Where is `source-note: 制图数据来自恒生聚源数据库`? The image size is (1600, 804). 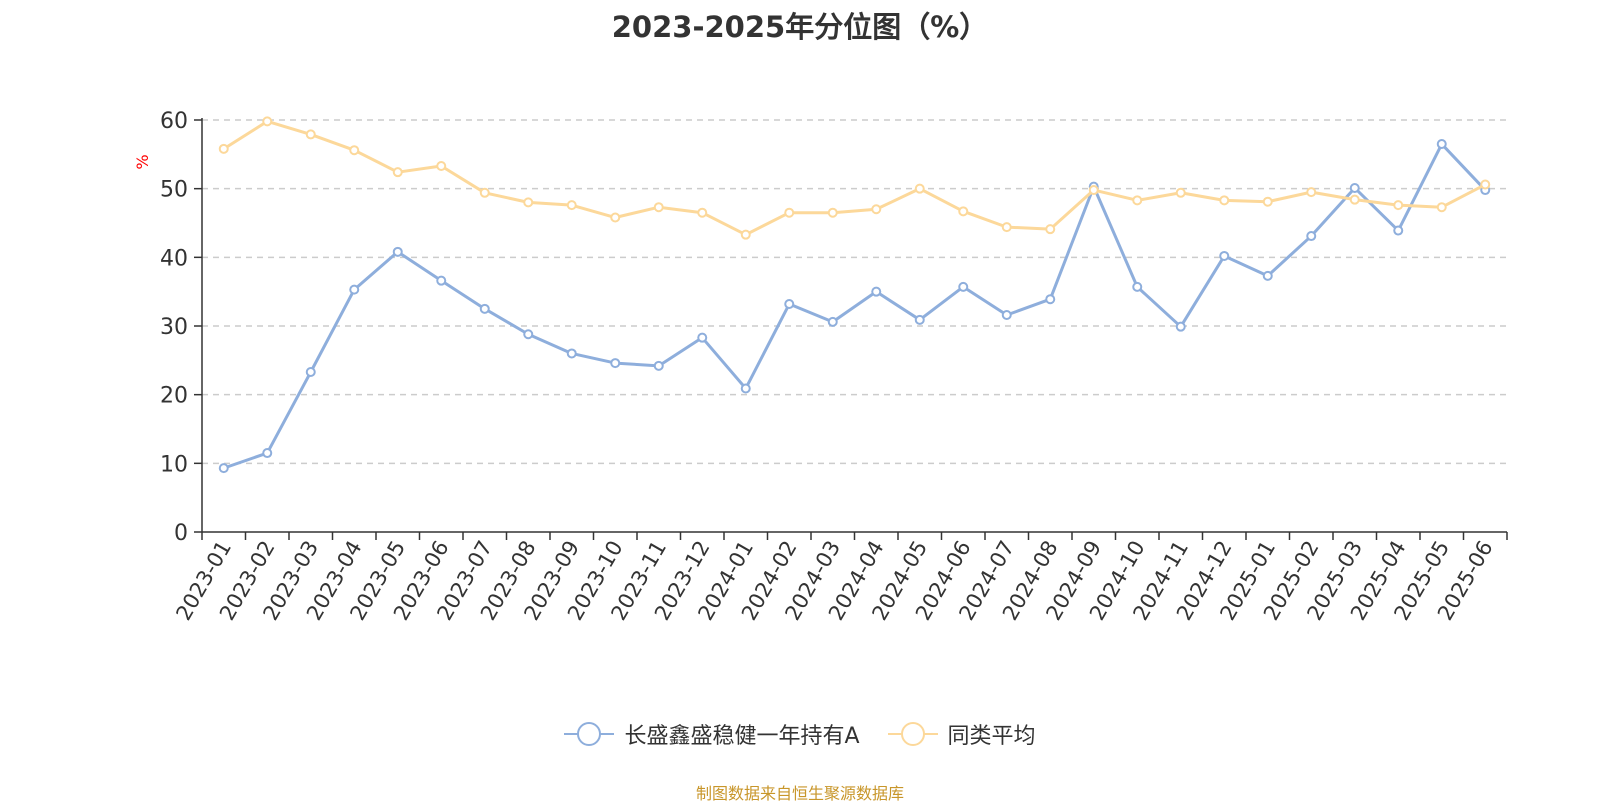 source-note: 制图数据来自恒生聚源数据库 is located at coordinates (799, 793).